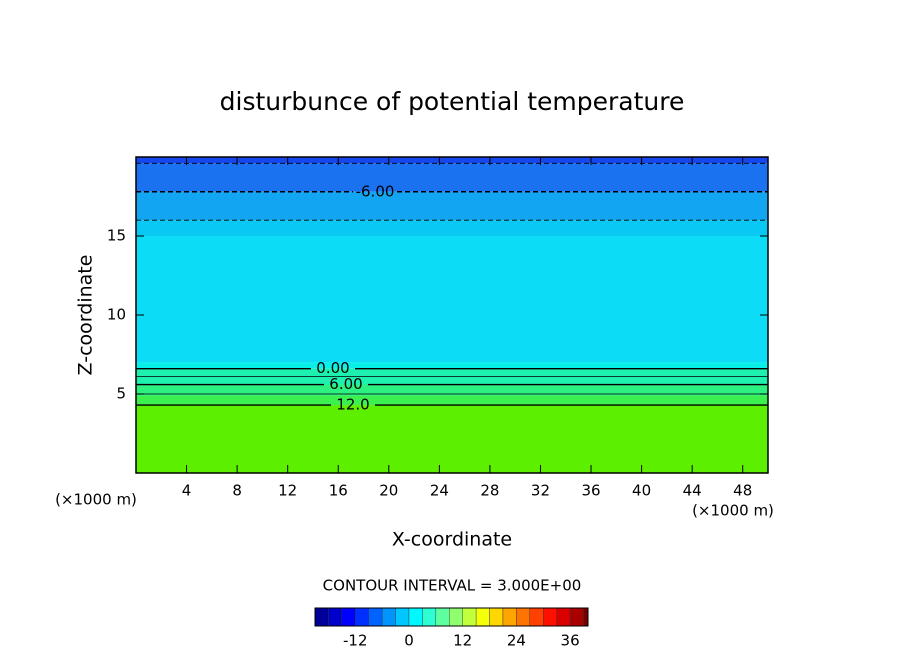 Image resolution: width=904 pixels, height=654 pixels. What do you see at coordinates (388, 491) in the screenshot?
I see `x-tick-label: 20` at bounding box center [388, 491].